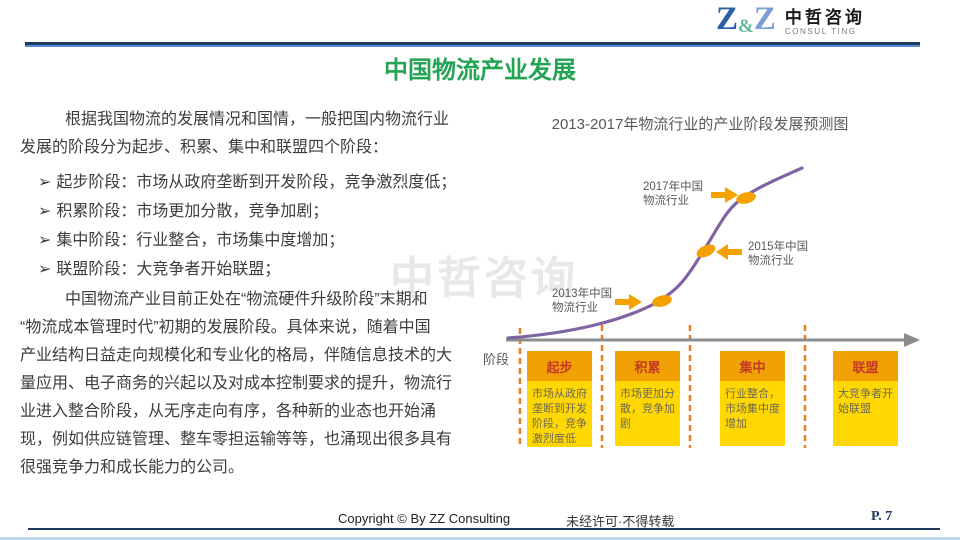 This screenshot has width=960, height=540. Describe the element at coordinates (865, 413) in the screenshot. I see `stage-box-description: 大竞争者开始联盟` at that location.